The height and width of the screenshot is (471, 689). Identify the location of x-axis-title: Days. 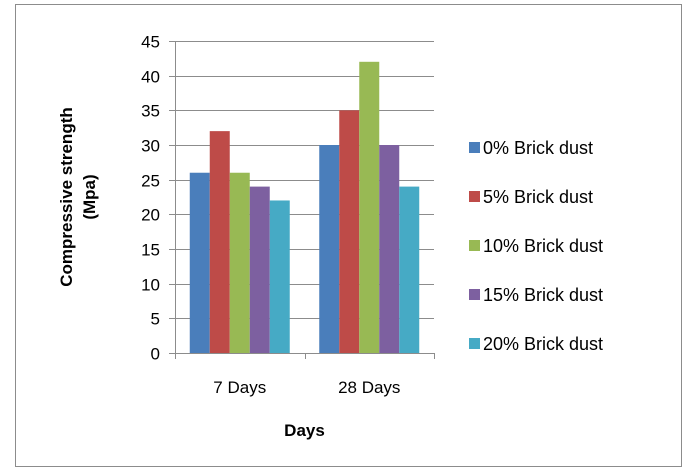
(304, 430).